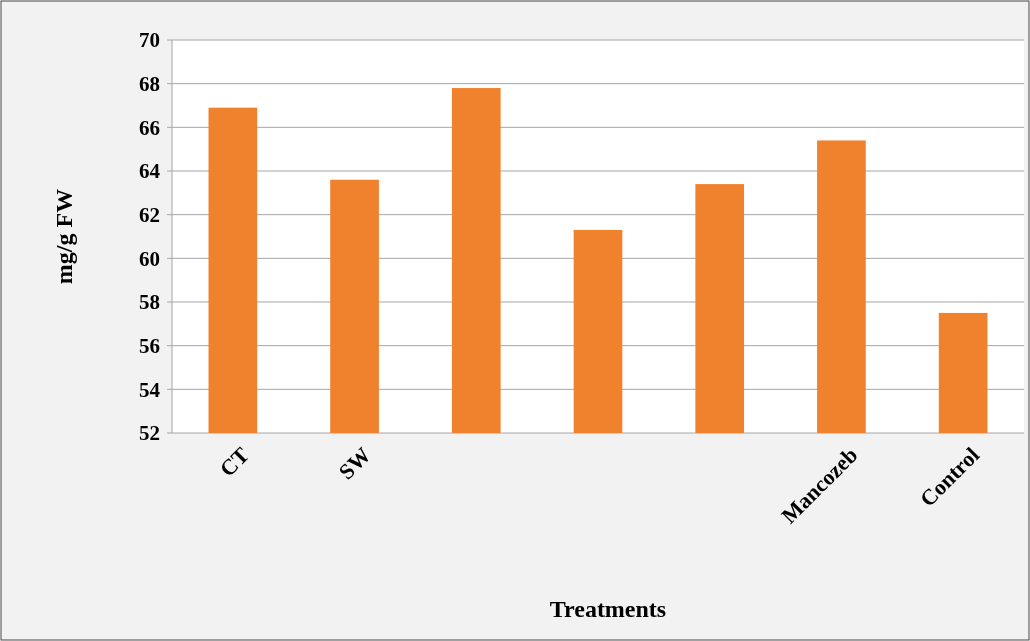 Image resolution: width=1030 pixels, height=641 pixels. What do you see at coordinates (149, 215) in the screenshot?
I see `y-tick-label: 62` at bounding box center [149, 215].